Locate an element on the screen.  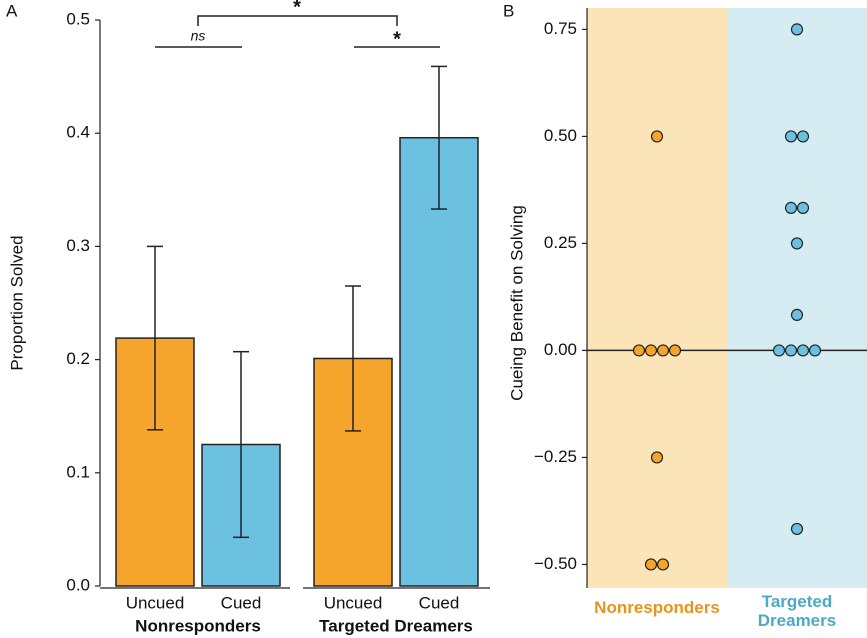
y-tick-label: −0.50 is located at coordinates (555, 563).